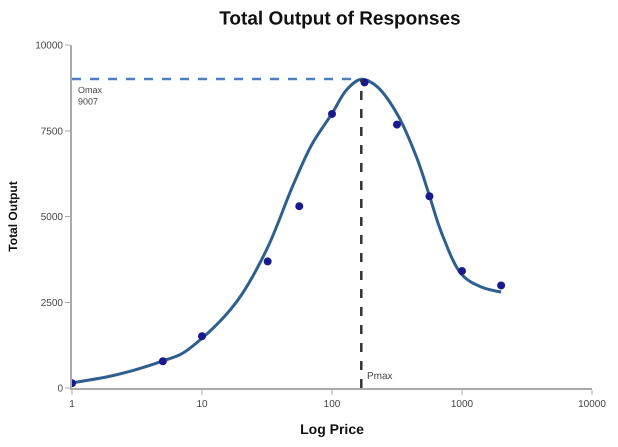 The height and width of the screenshot is (447, 618). I want to click on y-tick-label: 0, so click(60, 389).